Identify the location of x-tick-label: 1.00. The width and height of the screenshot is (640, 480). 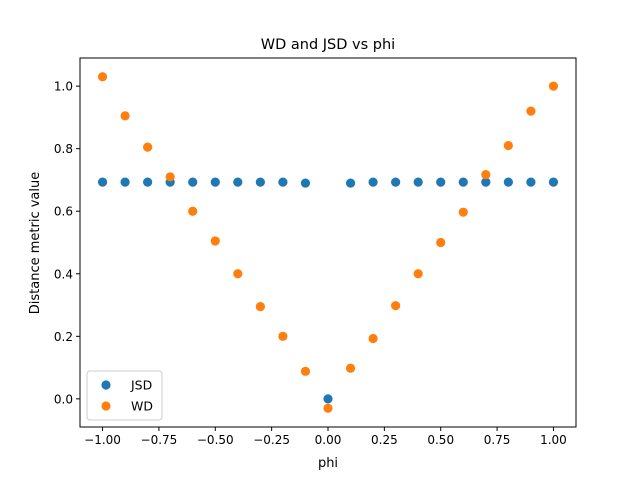
(553, 440).